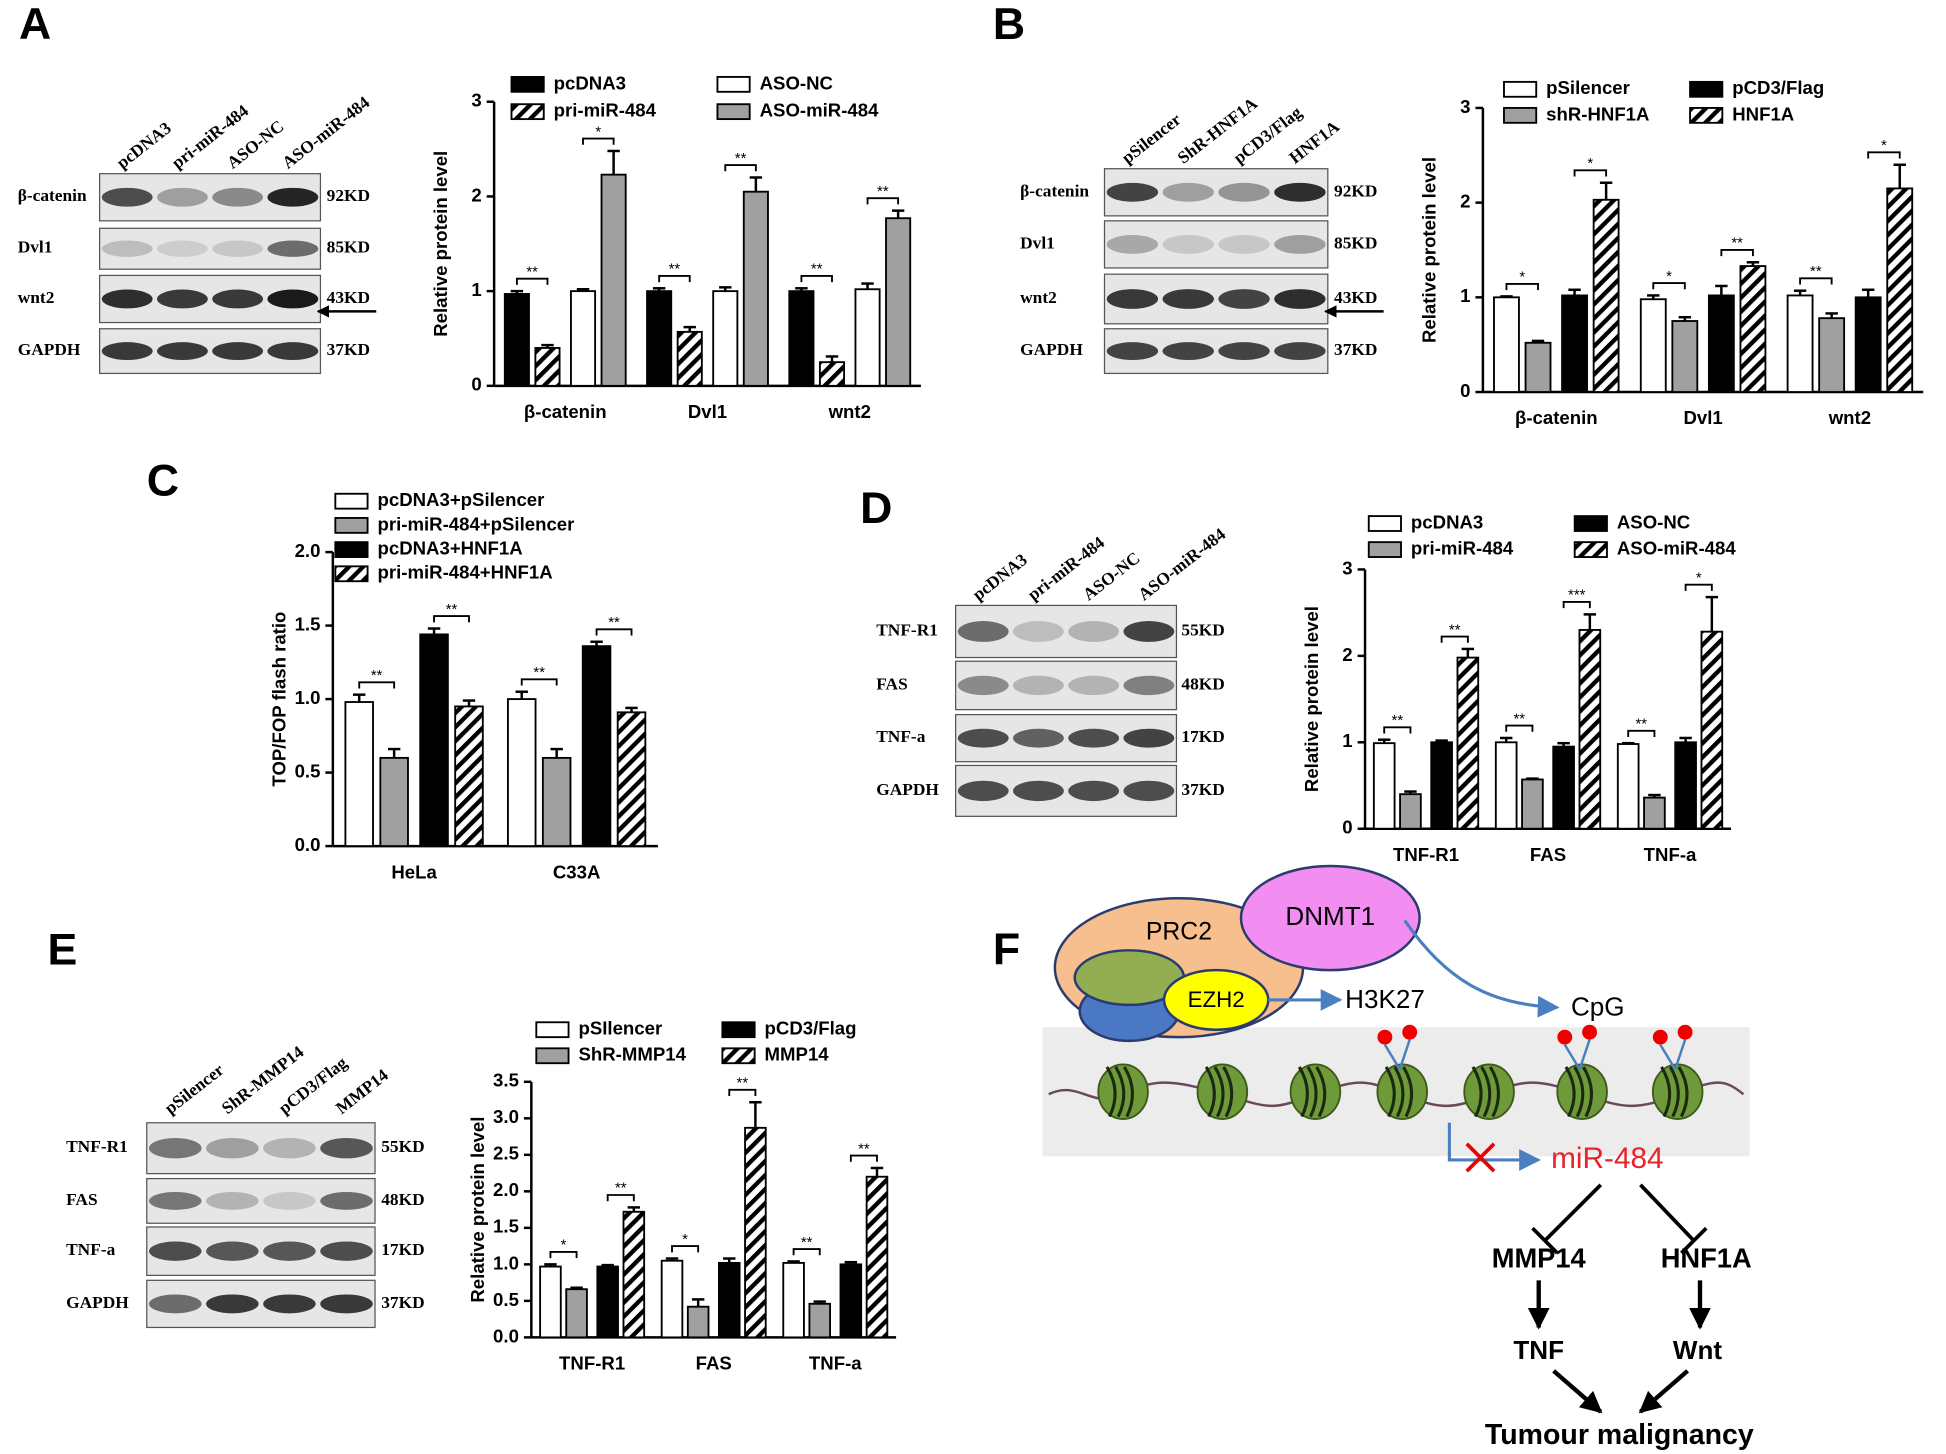  Describe the element at coordinates (348, 297) in the screenshot. I see `size-label: 43KD` at that location.